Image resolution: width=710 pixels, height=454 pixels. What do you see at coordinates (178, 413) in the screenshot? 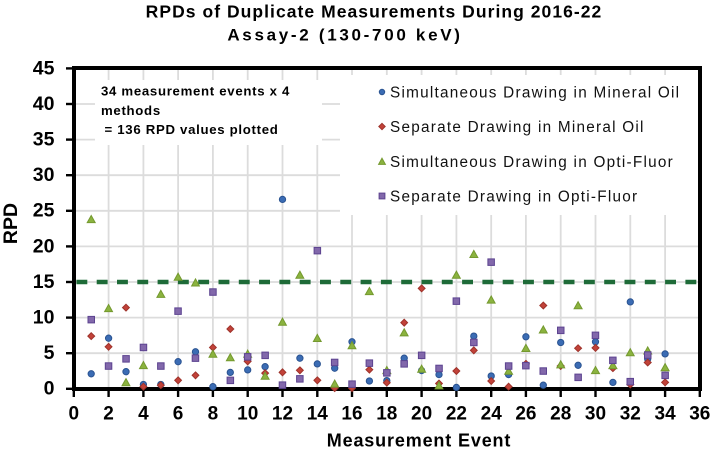
I see `svg-text: 6` at bounding box center [178, 413].